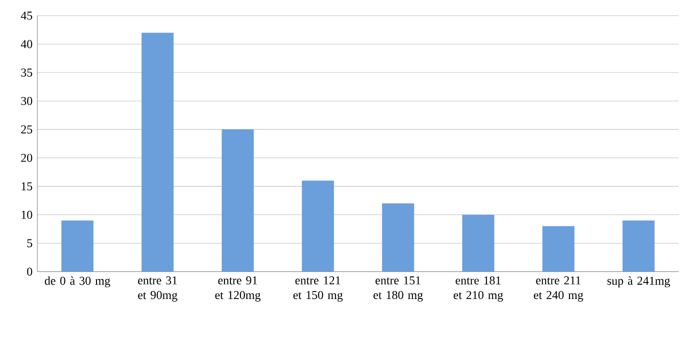  Describe the element at coordinates (26, 44) in the screenshot. I see `y-tick-label: 40` at that location.